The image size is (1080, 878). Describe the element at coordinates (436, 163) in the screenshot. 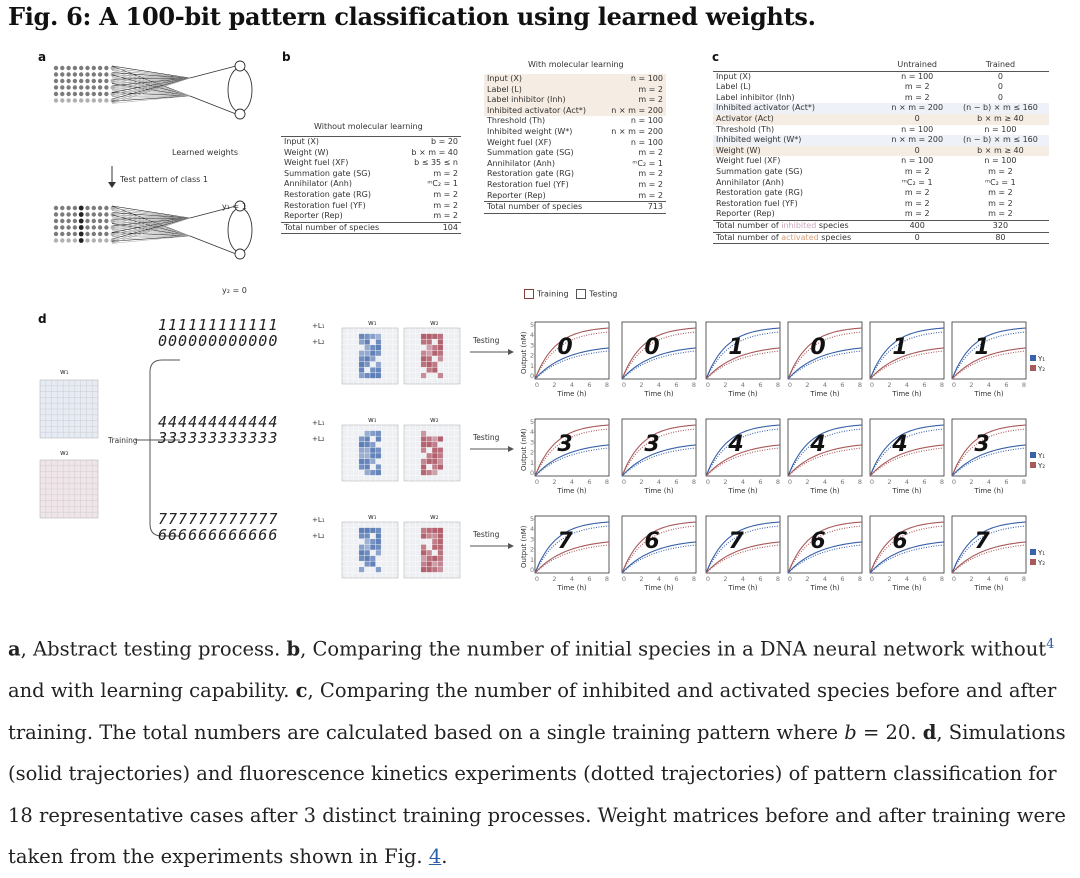

I see `species-count: b ≤ 35 ≤ n` at that location.